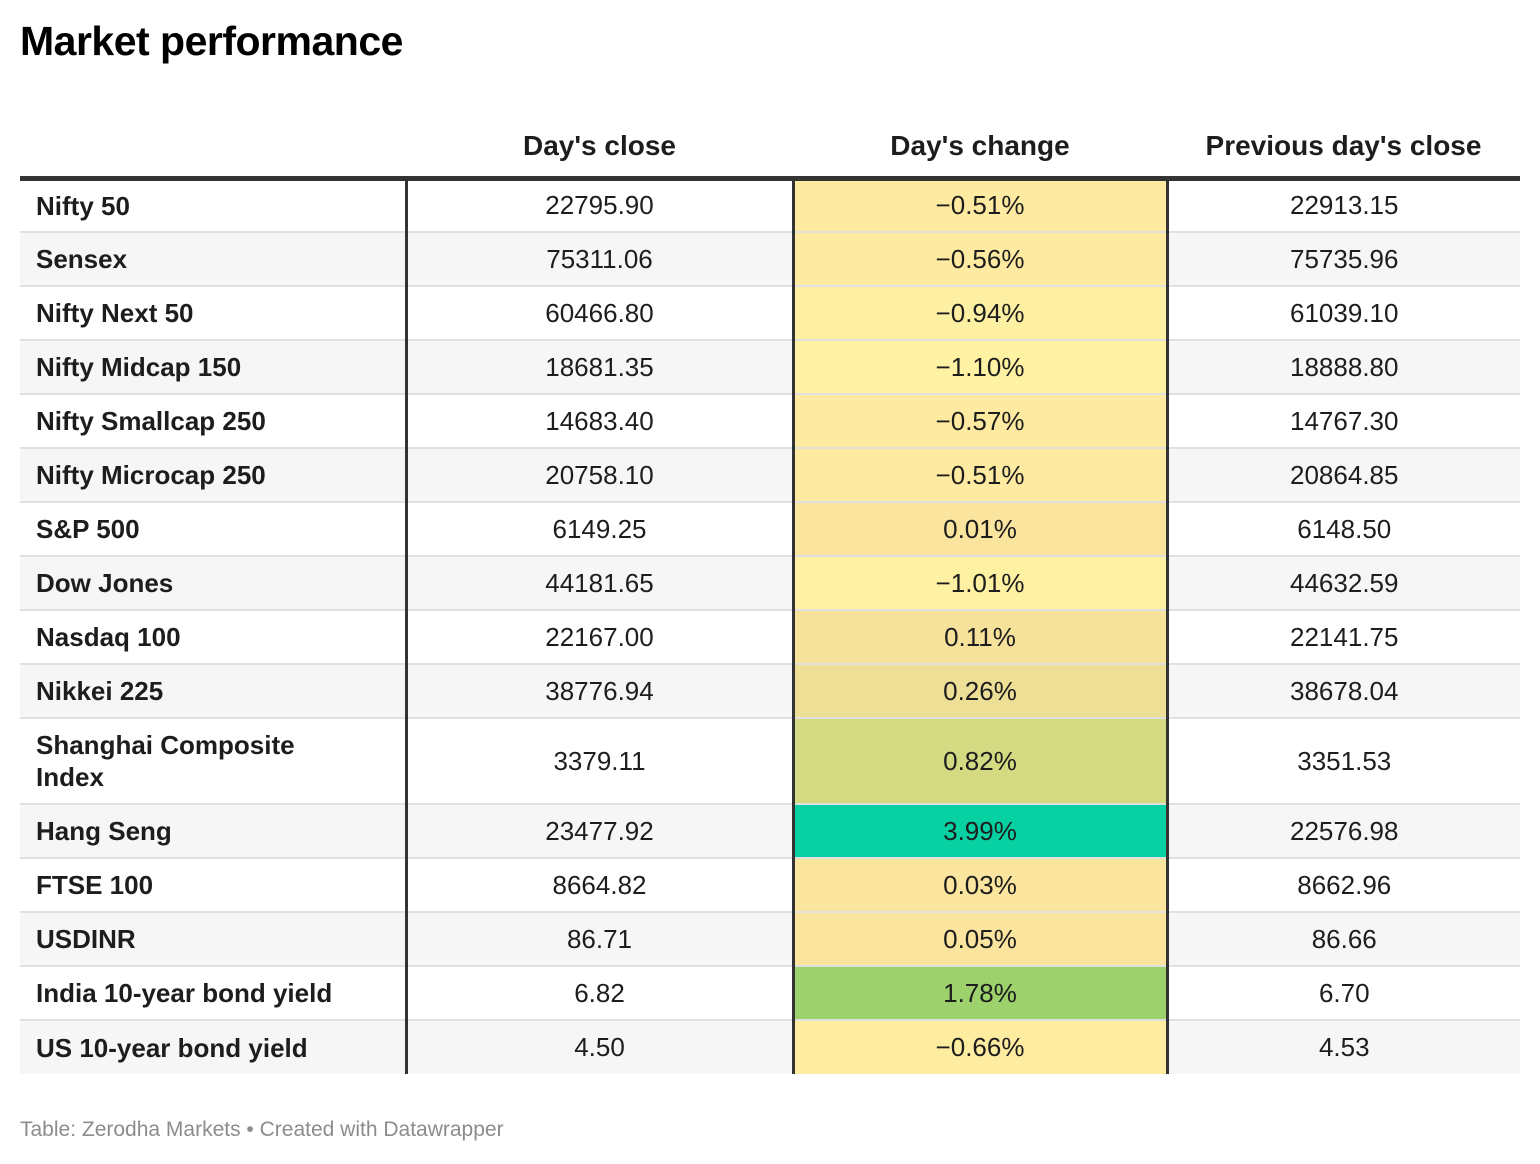 The image size is (1540, 1164). Describe the element at coordinates (981, 583) in the screenshot. I see `cell-days-change: −1.01%` at that location.